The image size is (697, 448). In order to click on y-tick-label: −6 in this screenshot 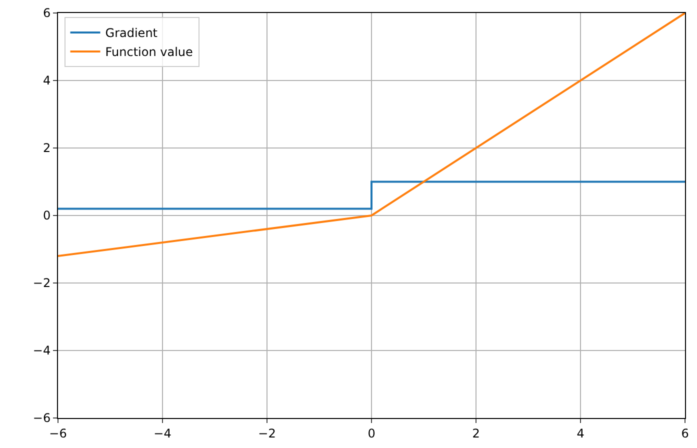, I will do `click(41, 418)`.